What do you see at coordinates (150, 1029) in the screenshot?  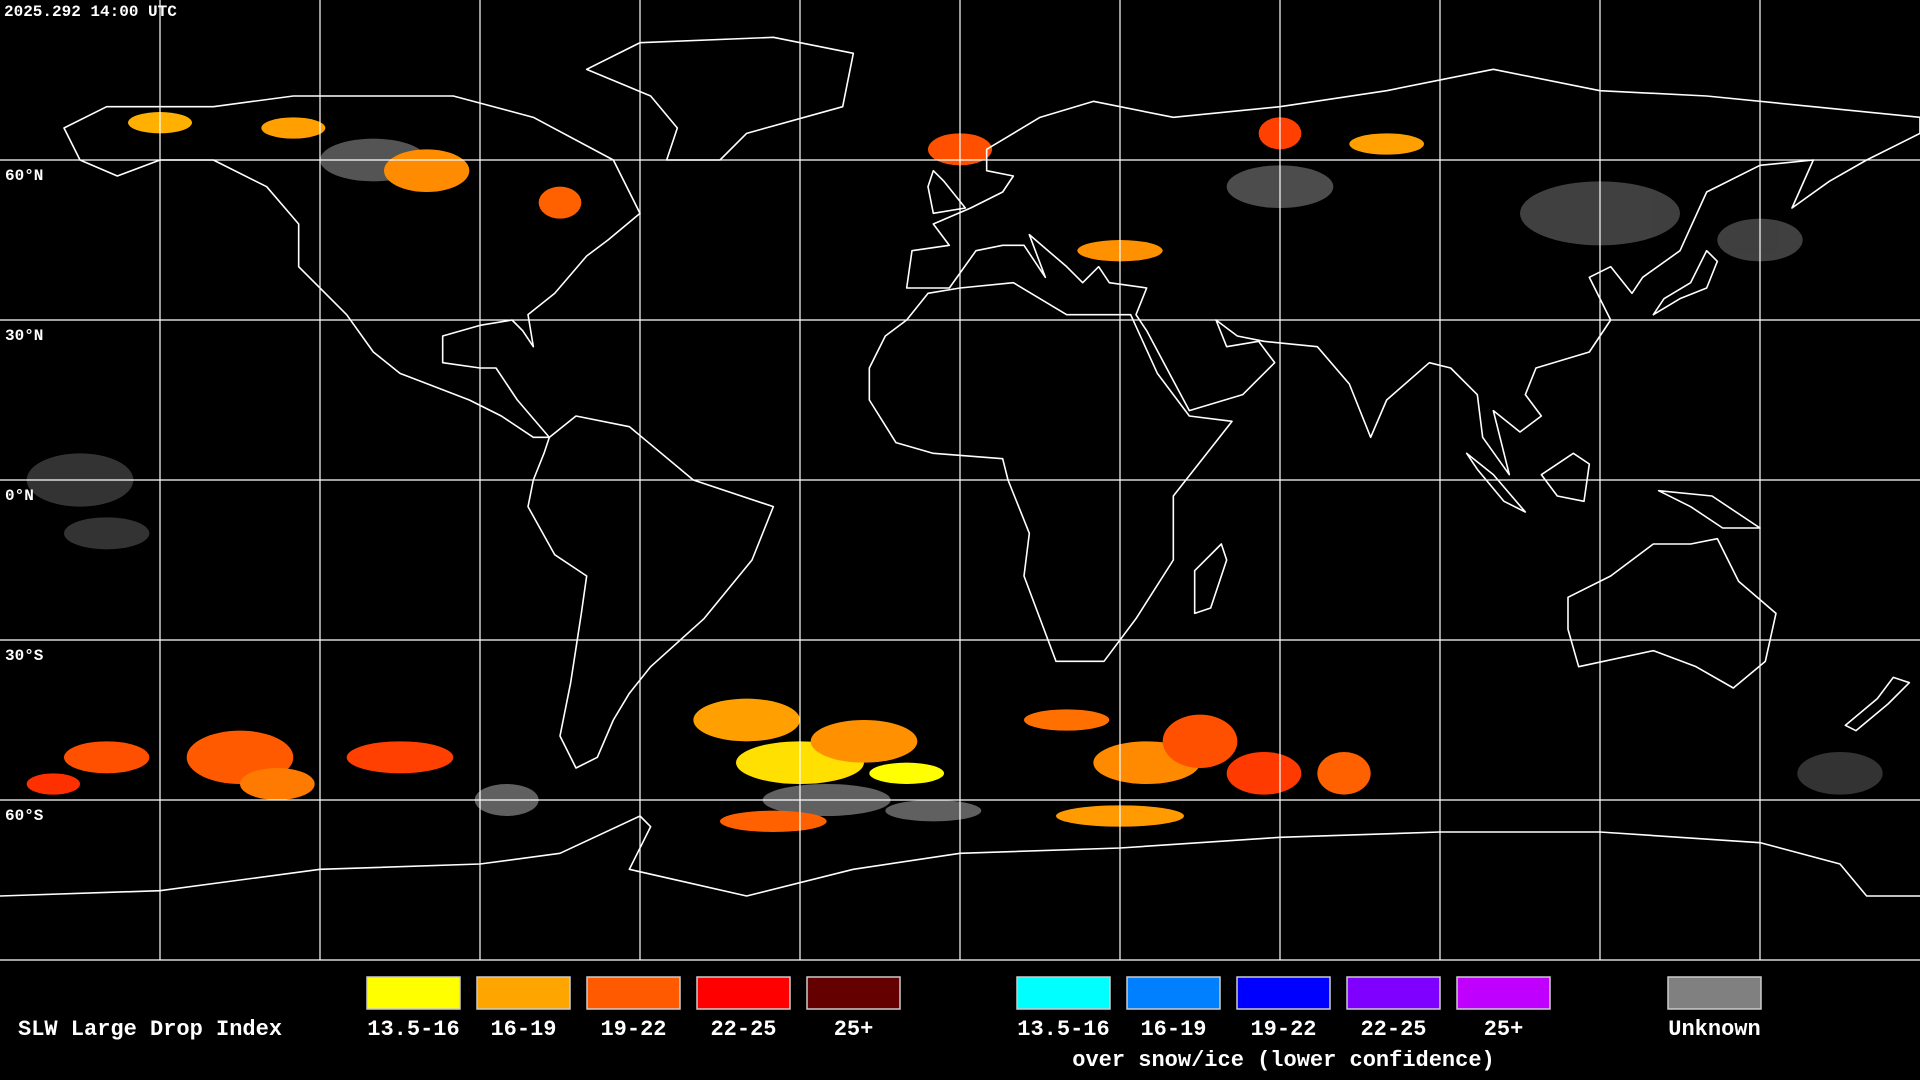 I see `legend-title: SLW Large Drop Index` at bounding box center [150, 1029].